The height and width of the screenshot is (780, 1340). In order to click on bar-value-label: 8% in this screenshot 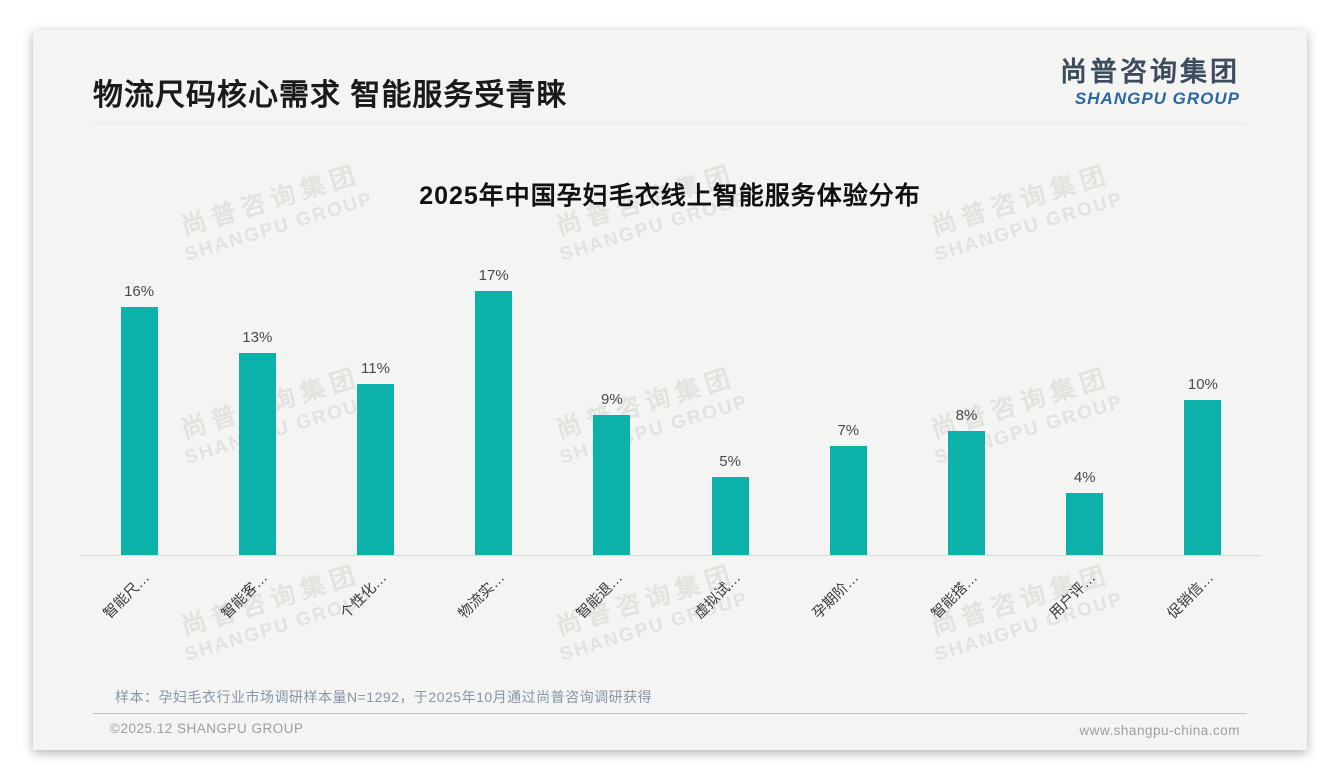, I will do `click(966, 415)`.